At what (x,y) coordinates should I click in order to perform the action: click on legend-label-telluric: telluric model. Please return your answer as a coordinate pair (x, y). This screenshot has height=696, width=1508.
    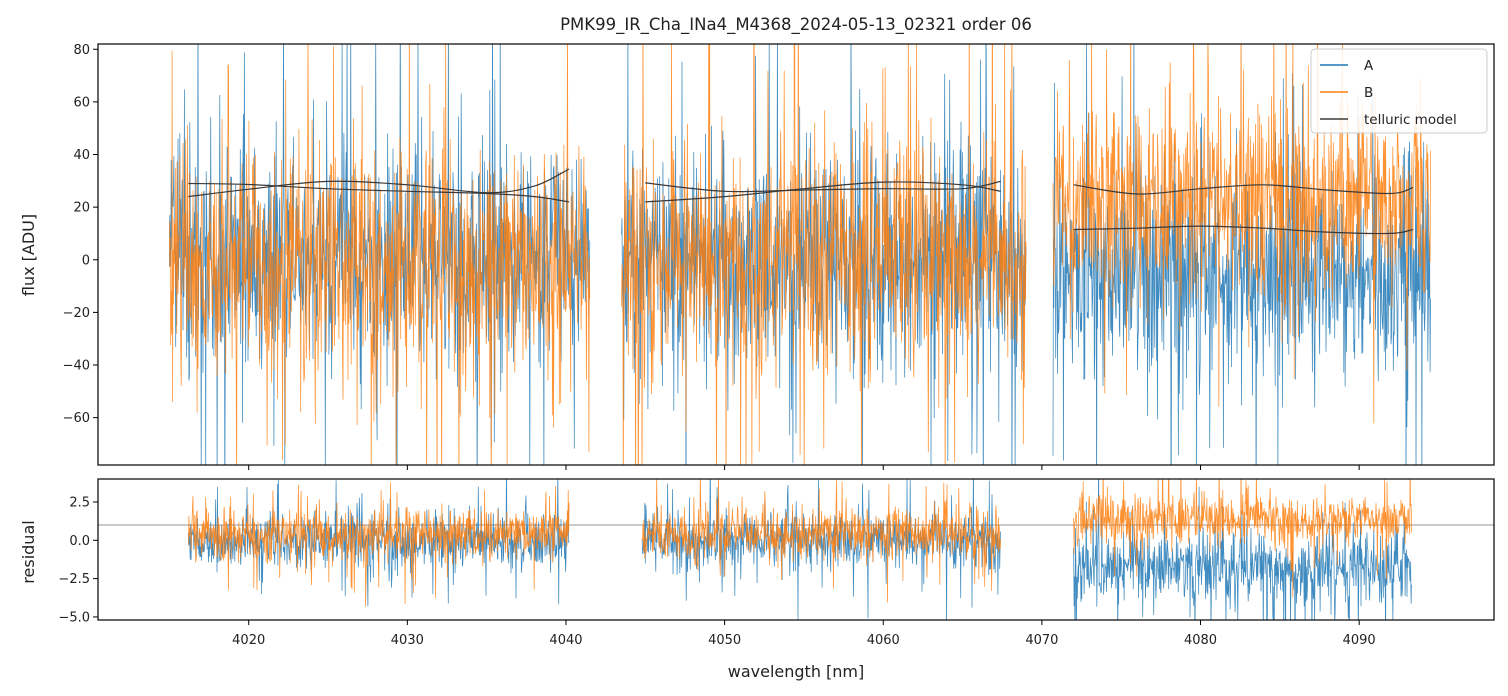
    Looking at the image, I should click on (1410, 120).